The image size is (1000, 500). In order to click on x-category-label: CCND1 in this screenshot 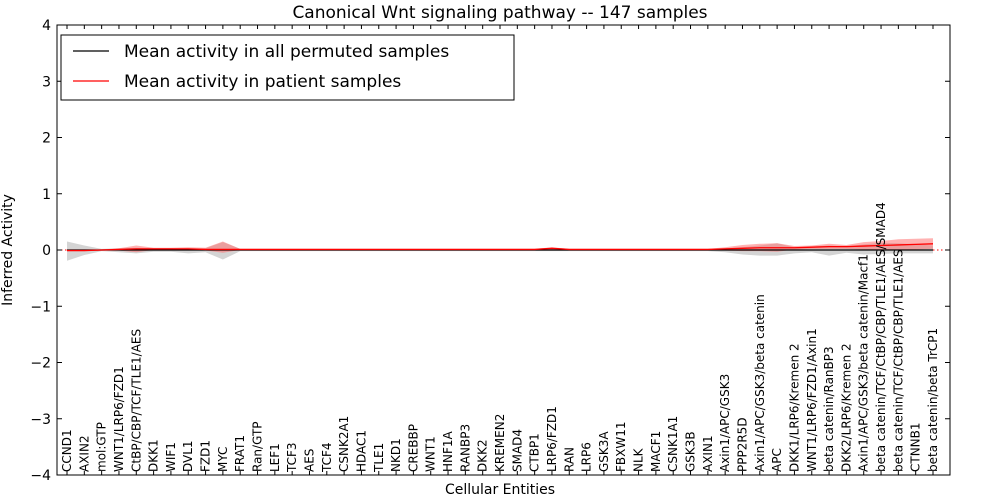, I will do `click(67, 450)`.